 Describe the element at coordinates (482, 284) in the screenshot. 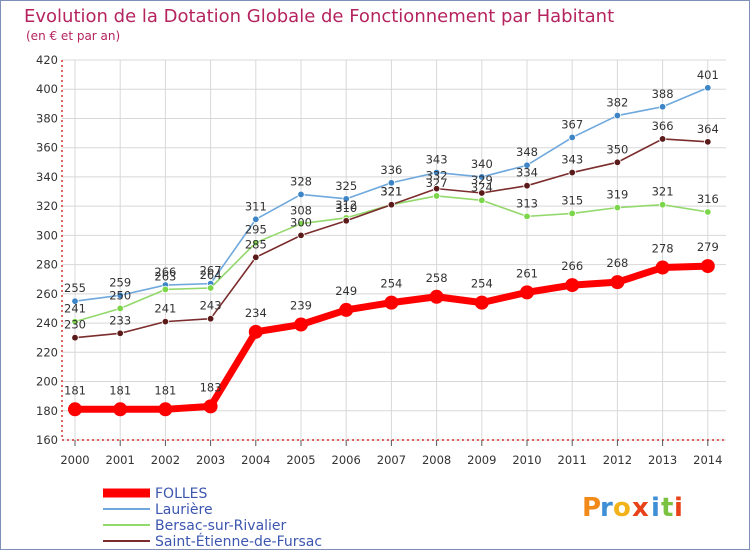

I see `data-label: 254` at that location.